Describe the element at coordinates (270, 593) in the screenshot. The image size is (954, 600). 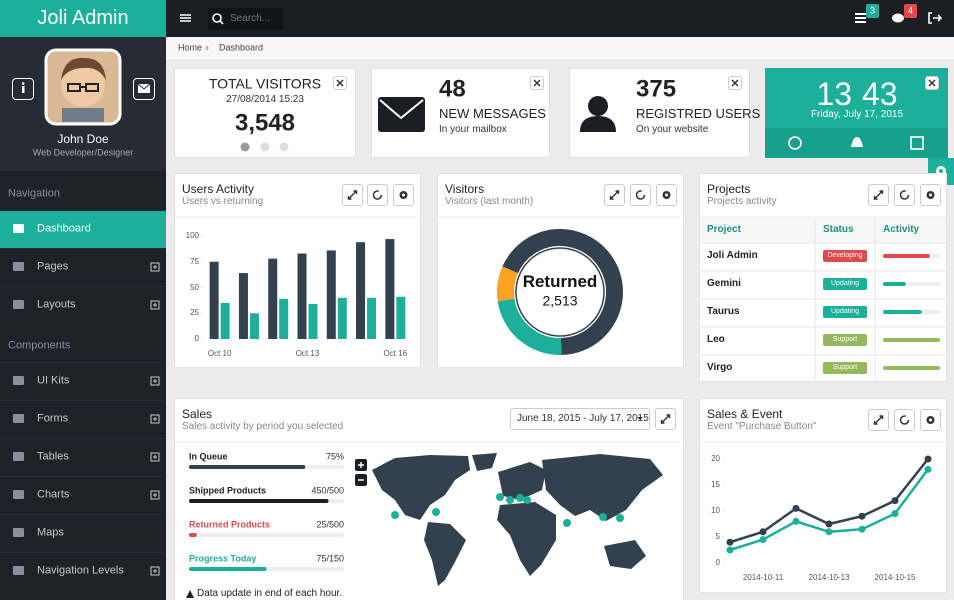
I see `sales-note: Data update in end of each hour.` at that location.